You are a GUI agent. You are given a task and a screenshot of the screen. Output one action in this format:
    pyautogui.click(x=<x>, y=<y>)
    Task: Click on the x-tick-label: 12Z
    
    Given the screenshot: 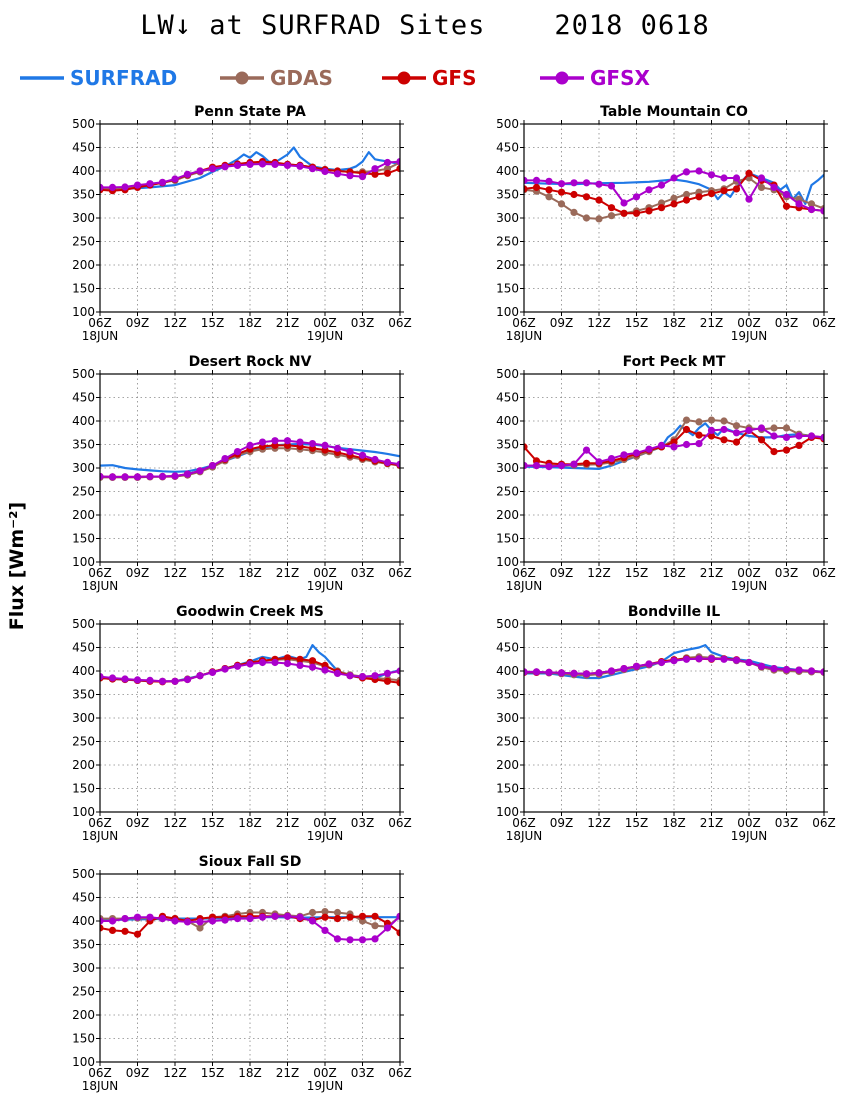 What is the action you would take?
    pyautogui.click(x=599, y=823)
    